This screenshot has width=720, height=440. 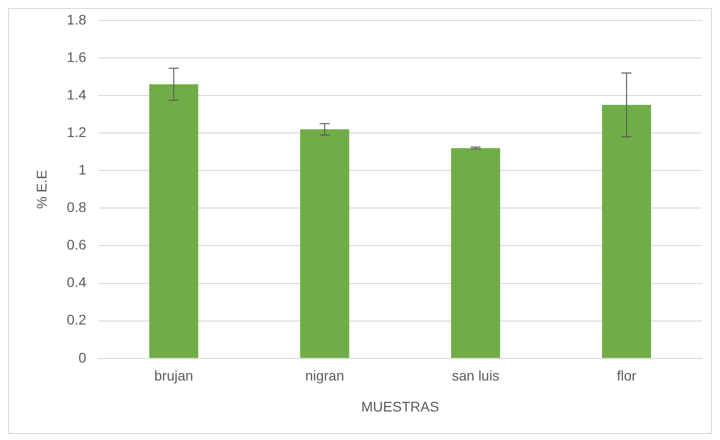 I want to click on y-tick-label: 0.8, so click(x=76, y=207).